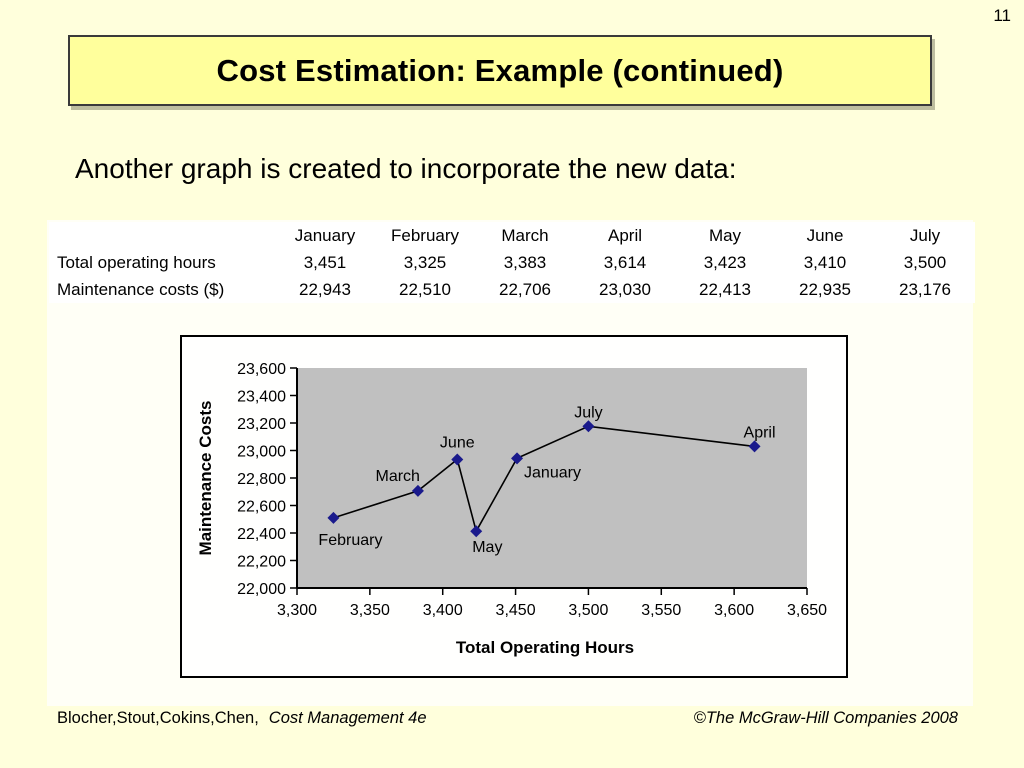  What do you see at coordinates (162, 235) in the screenshot?
I see `table-header-blank` at bounding box center [162, 235].